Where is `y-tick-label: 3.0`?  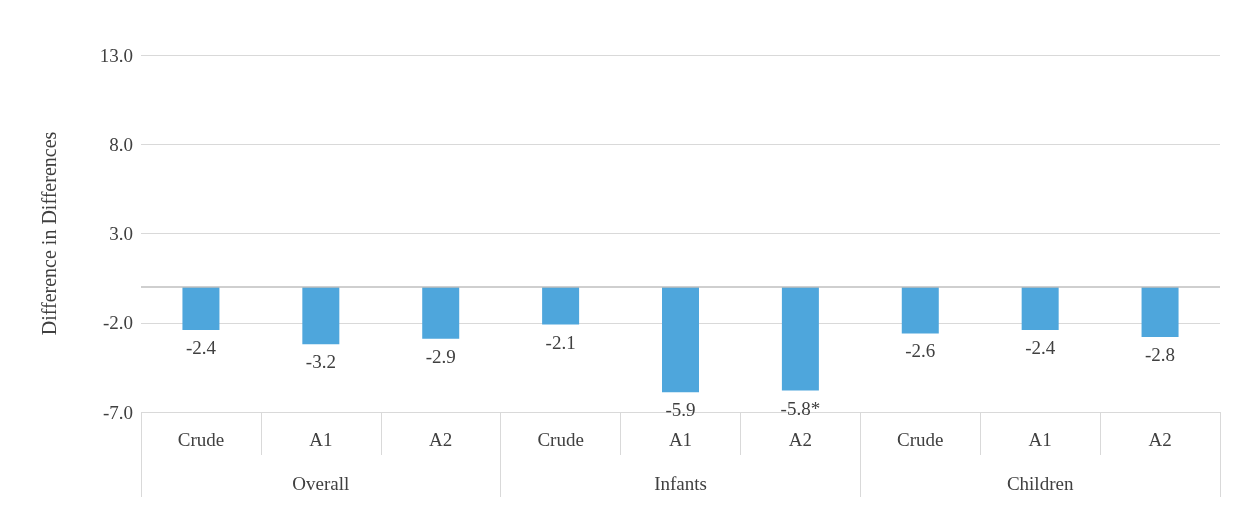 y-tick-label: 3.0 is located at coordinates (121, 233).